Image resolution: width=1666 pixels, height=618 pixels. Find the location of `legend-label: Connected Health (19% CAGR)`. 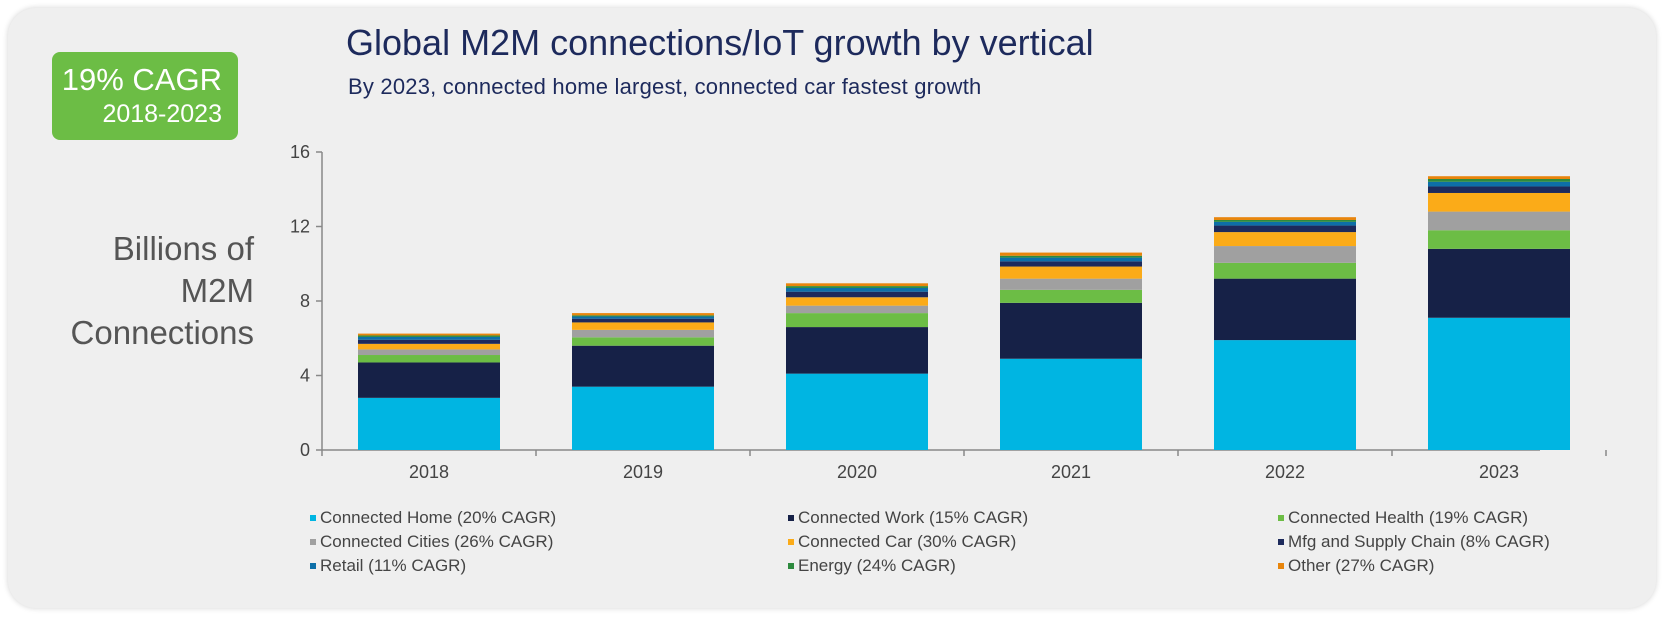

legend-label: Connected Health (19% CAGR) is located at coordinates (1408, 517).